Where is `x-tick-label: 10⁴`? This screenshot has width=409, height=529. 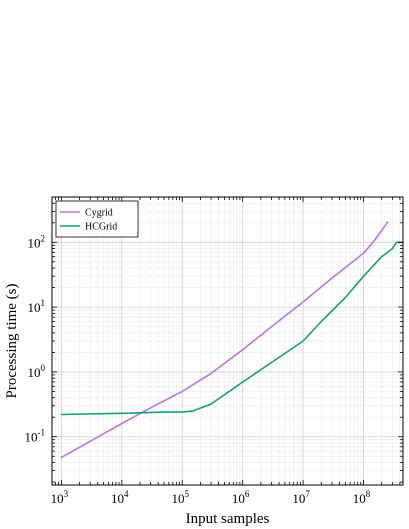 x-tick-label: 10⁴ is located at coordinates (120, 497).